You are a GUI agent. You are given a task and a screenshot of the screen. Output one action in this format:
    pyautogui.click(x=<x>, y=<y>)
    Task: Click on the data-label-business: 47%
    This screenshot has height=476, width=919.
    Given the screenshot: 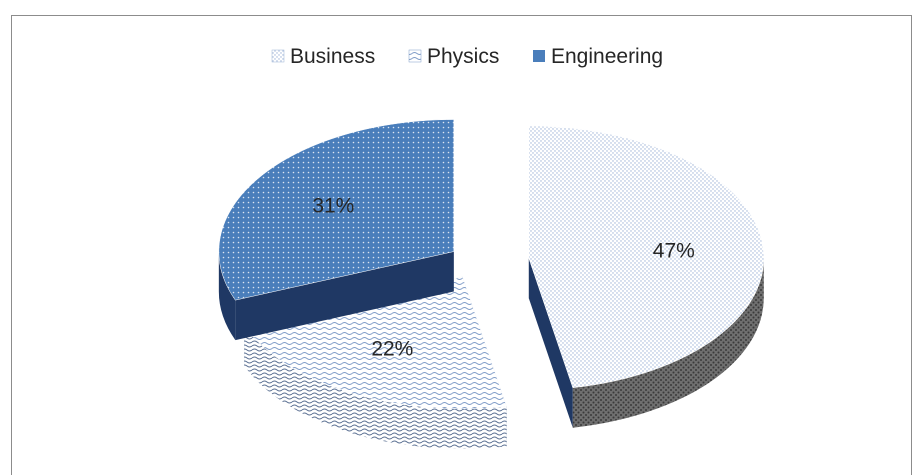 What is the action you would take?
    pyautogui.click(x=674, y=250)
    